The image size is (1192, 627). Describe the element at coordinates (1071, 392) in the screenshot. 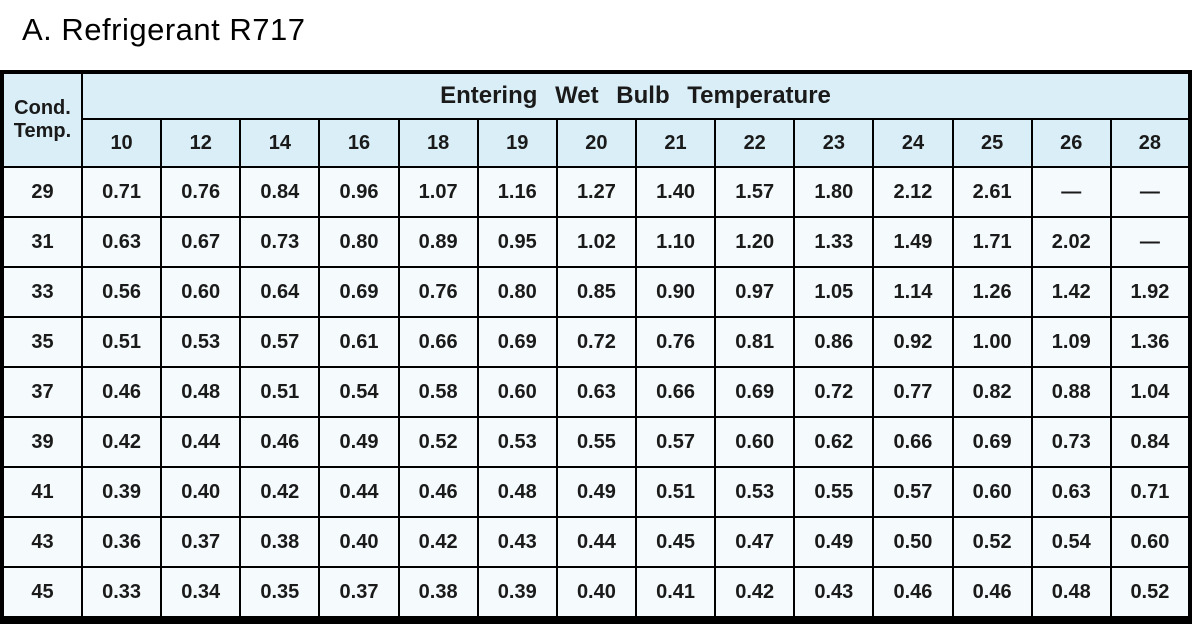

I see `value-cell: 0.88` at that location.